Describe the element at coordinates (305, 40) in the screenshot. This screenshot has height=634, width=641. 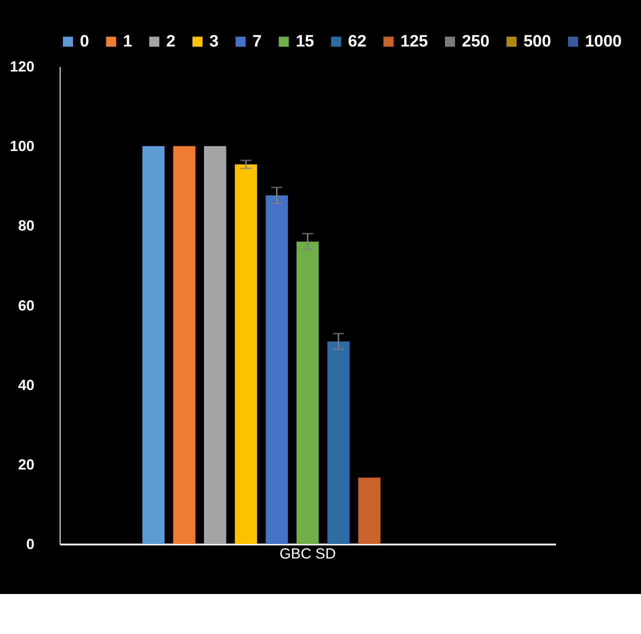
I see `legend-label: 15` at that location.